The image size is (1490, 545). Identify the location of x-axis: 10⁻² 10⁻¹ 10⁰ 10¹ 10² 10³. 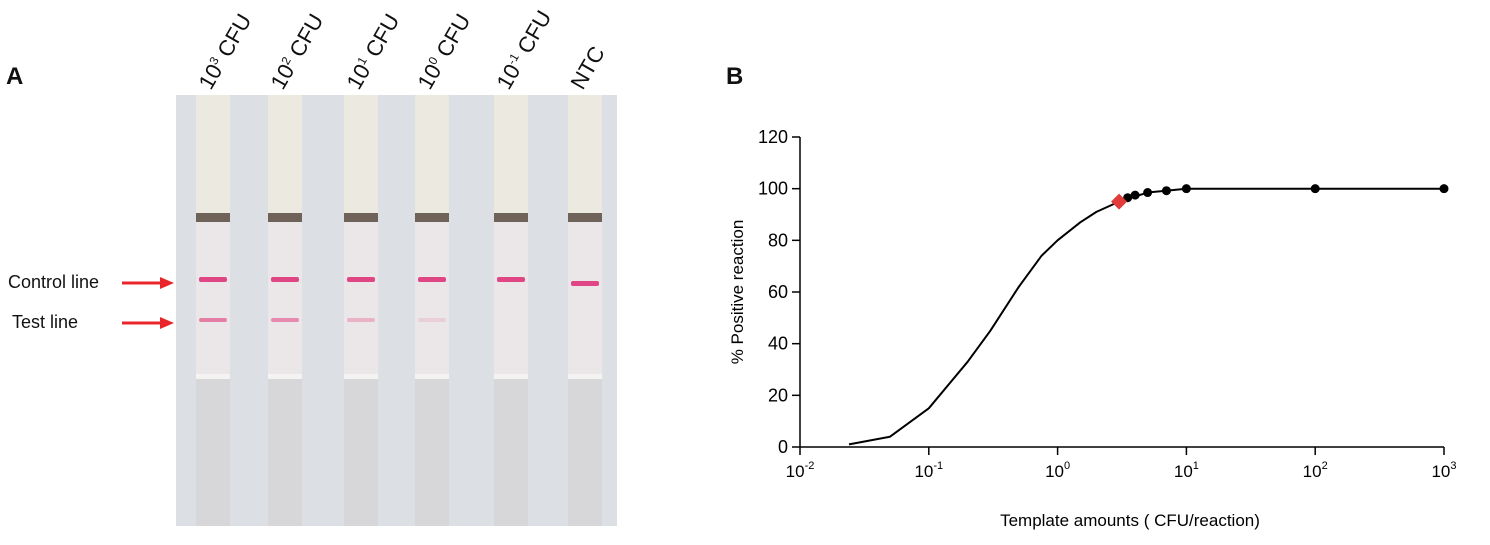
(1121, 463).